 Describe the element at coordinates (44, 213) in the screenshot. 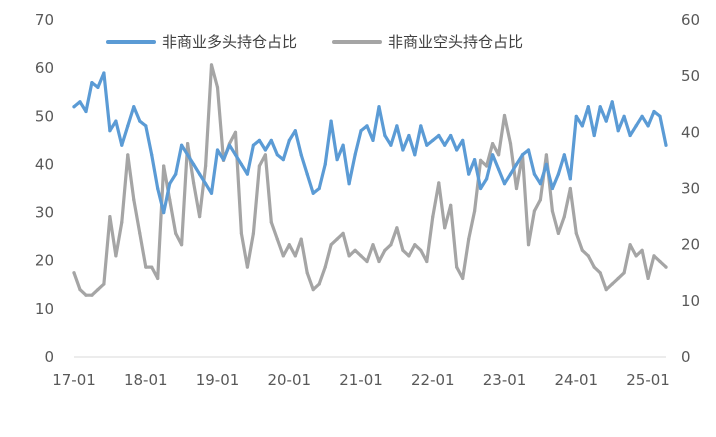

I see `y-left-tick-label: 30` at that location.